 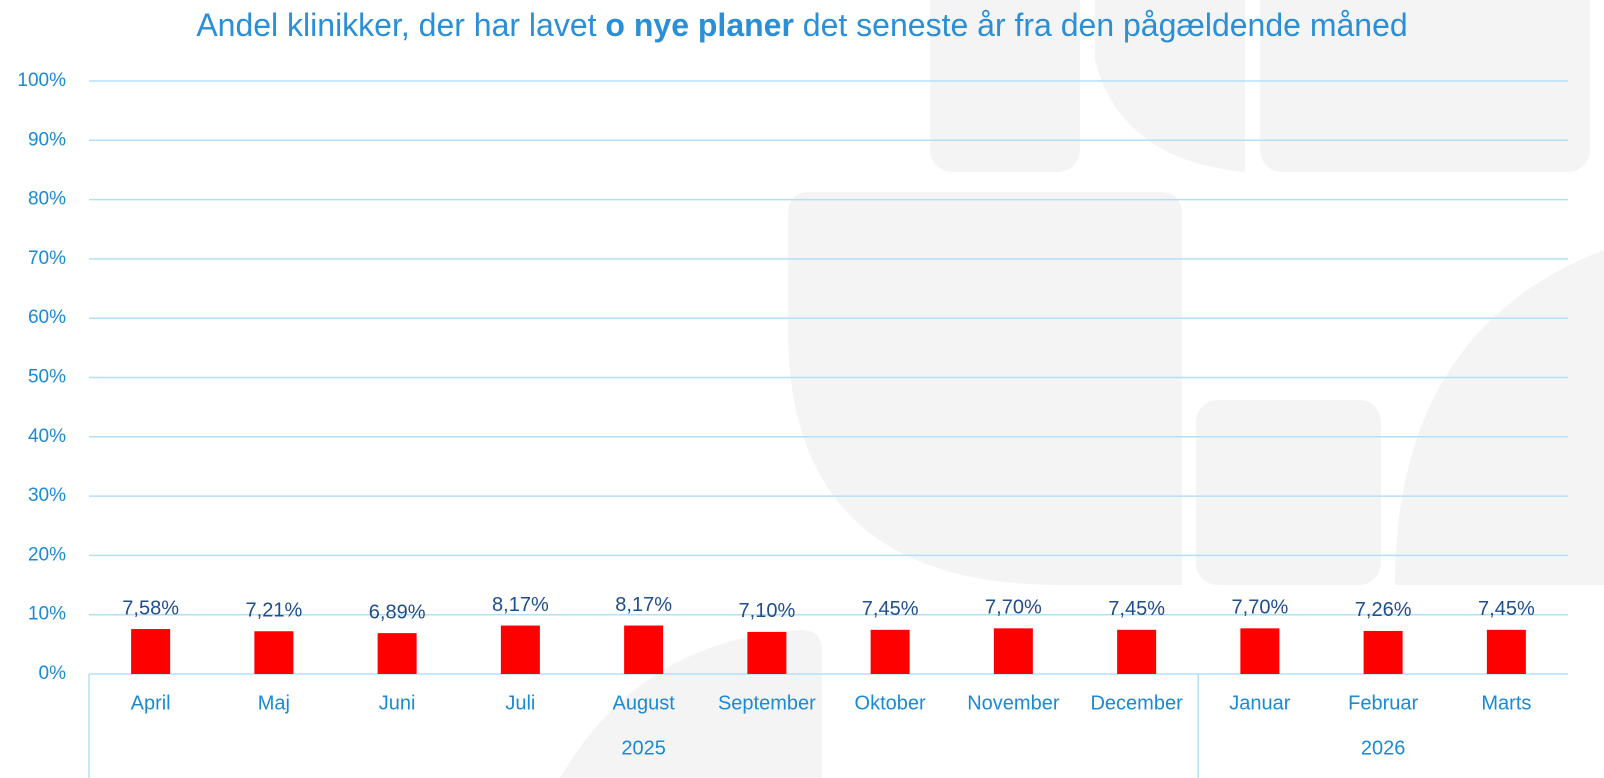 I want to click on y-tick-label: 90%, so click(x=47, y=139).